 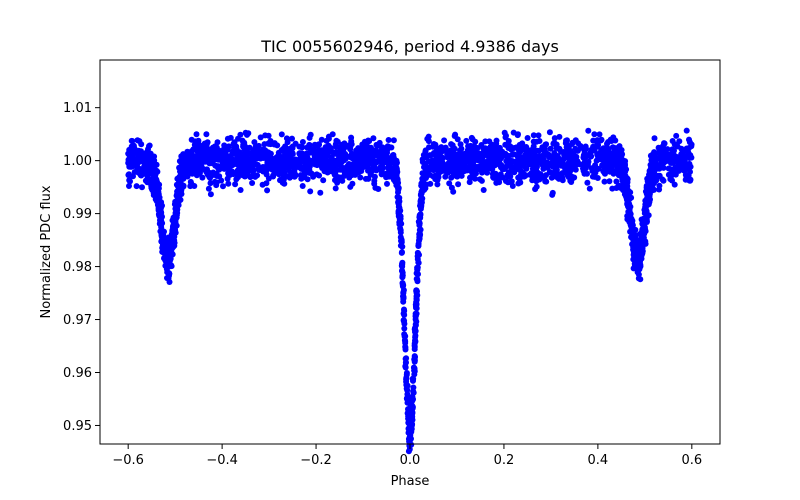 I want to click on y-tick-label: 0.99, so click(x=77, y=214).